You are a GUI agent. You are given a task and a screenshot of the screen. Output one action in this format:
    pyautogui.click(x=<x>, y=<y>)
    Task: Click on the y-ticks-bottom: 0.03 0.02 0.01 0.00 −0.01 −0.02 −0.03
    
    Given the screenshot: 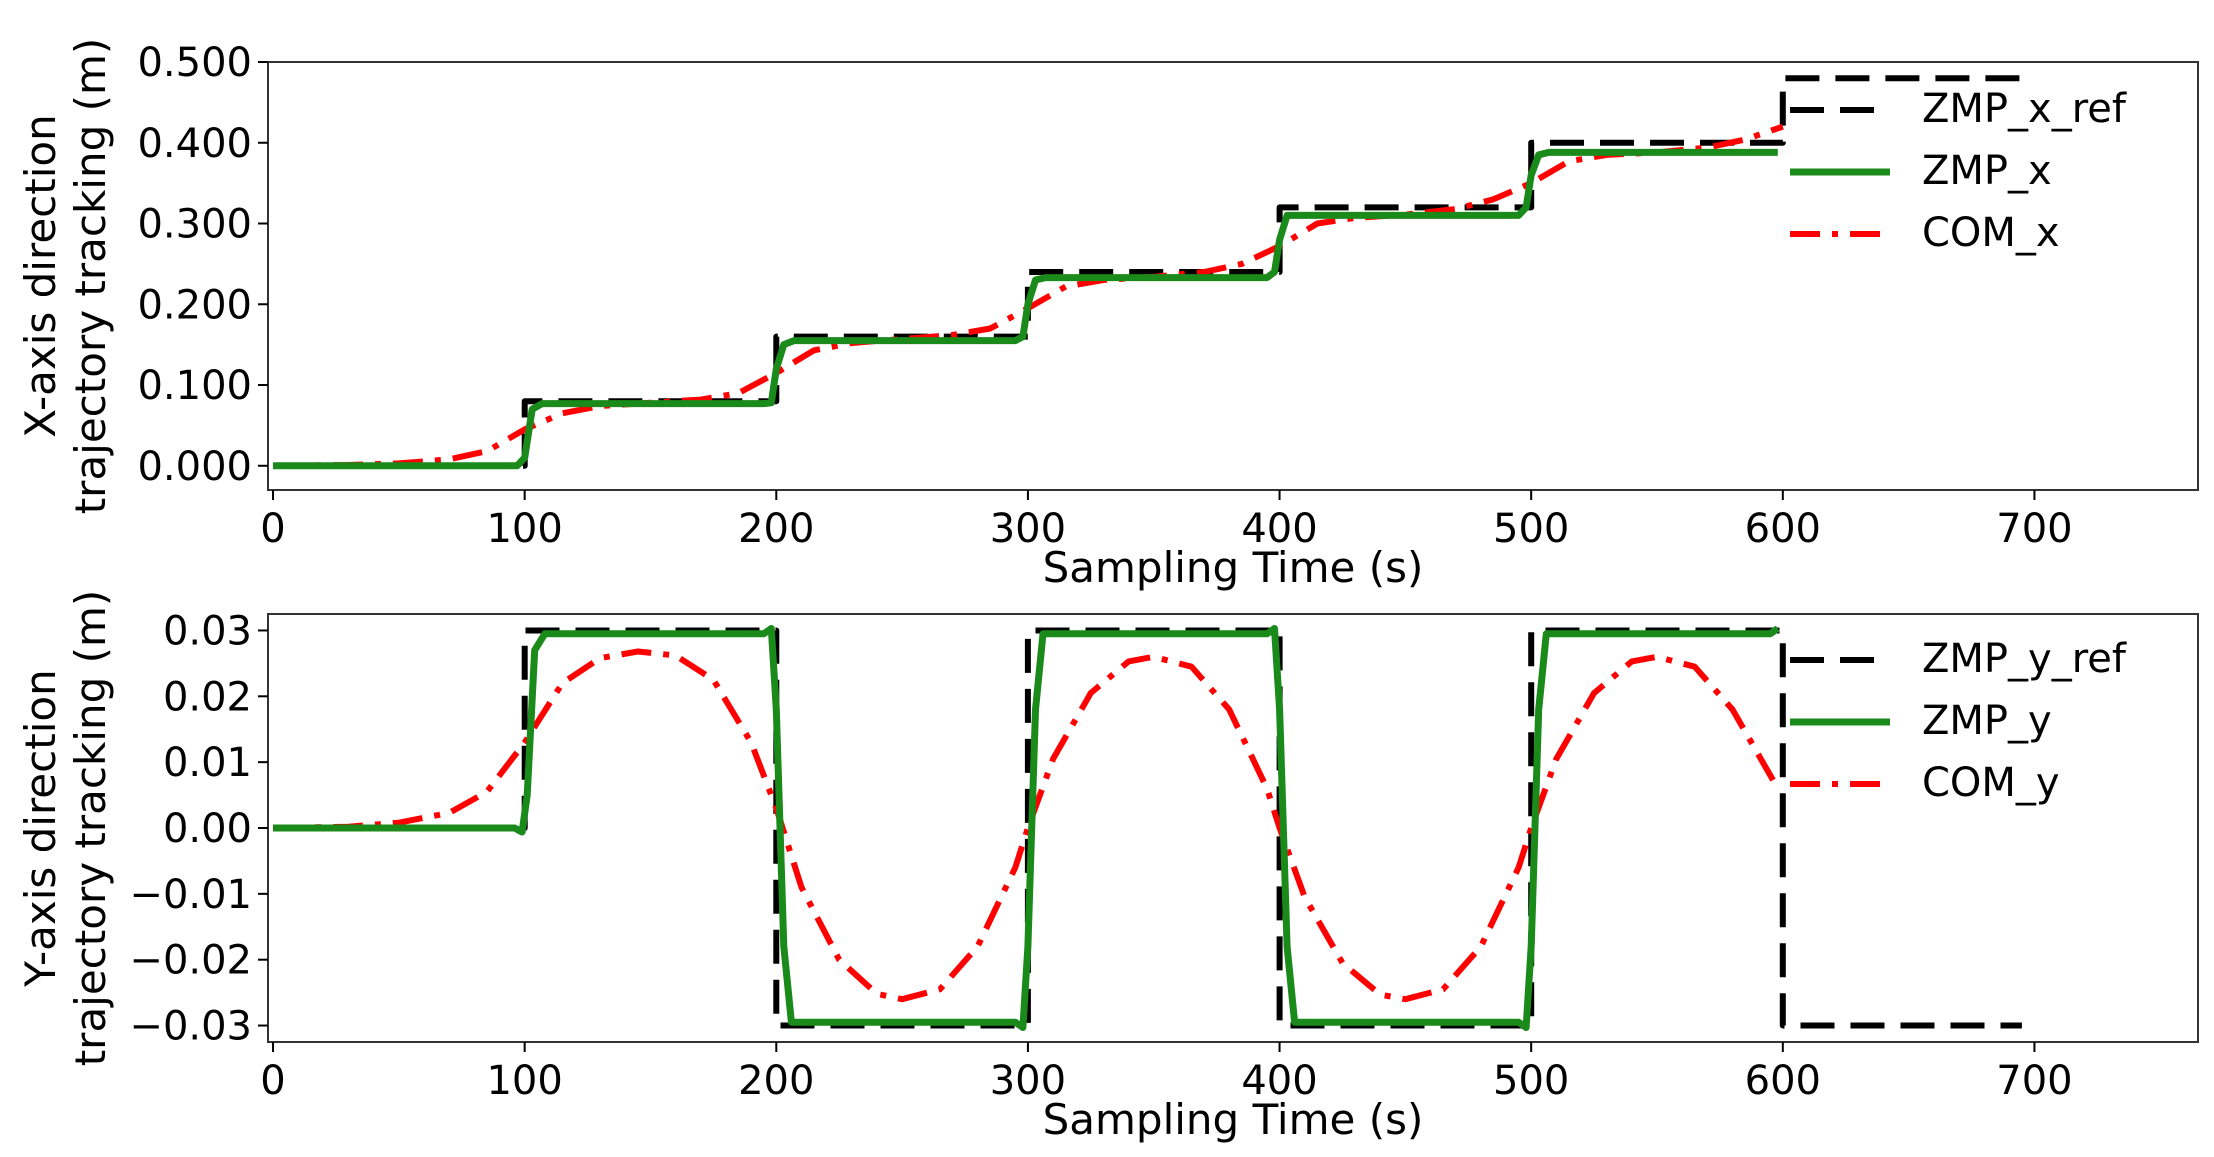 What is the action you would take?
    pyautogui.click(x=198, y=829)
    